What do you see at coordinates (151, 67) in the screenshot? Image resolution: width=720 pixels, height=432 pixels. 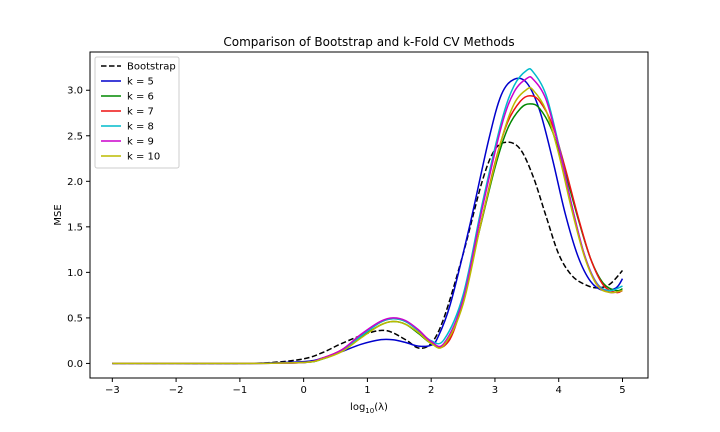 I see `legend-label: Bootstrap` at bounding box center [151, 67].